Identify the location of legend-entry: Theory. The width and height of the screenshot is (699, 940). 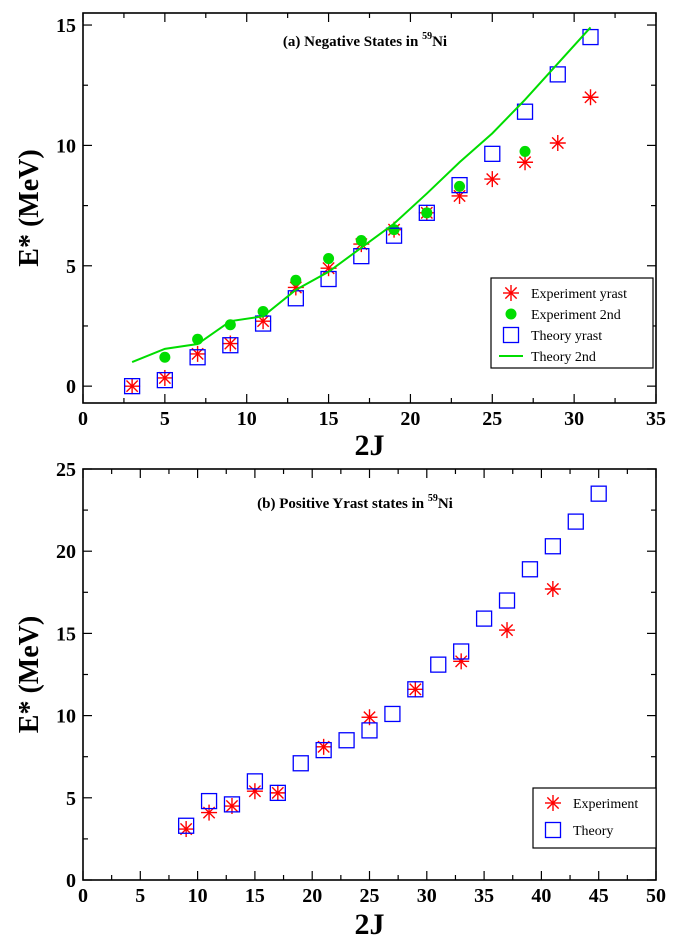
(593, 831).